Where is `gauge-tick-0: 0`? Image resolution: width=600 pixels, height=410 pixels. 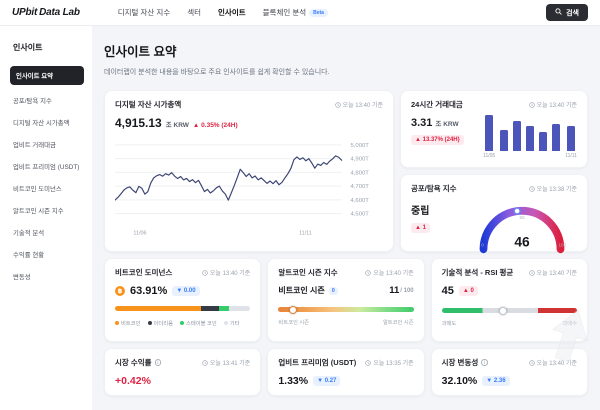
gauge-tick-0: 0 is located at coordinates (482, 245).